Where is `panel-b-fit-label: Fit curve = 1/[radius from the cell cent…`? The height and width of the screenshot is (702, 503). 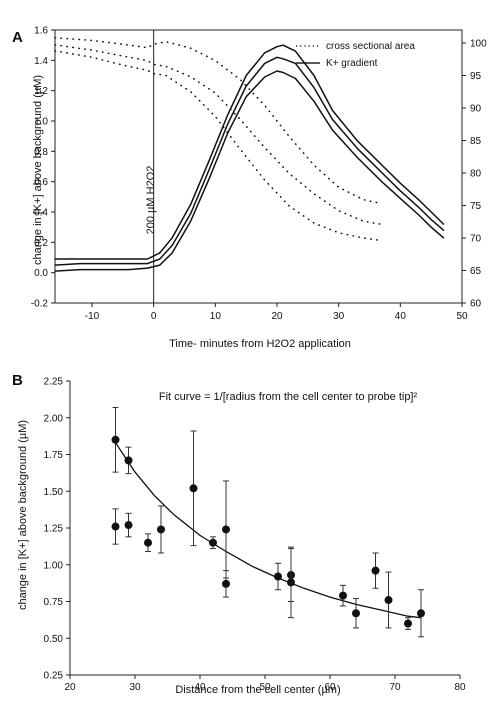 panel-b-fit-label: Fit curve = 1/[radius from the cell cent… is located at coordinates (288, 397).